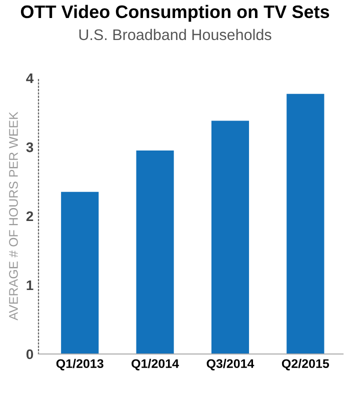 This screenshot has width=350, height=400. I want to click on x-tick-label: Q2/2015, so click(306, 364).